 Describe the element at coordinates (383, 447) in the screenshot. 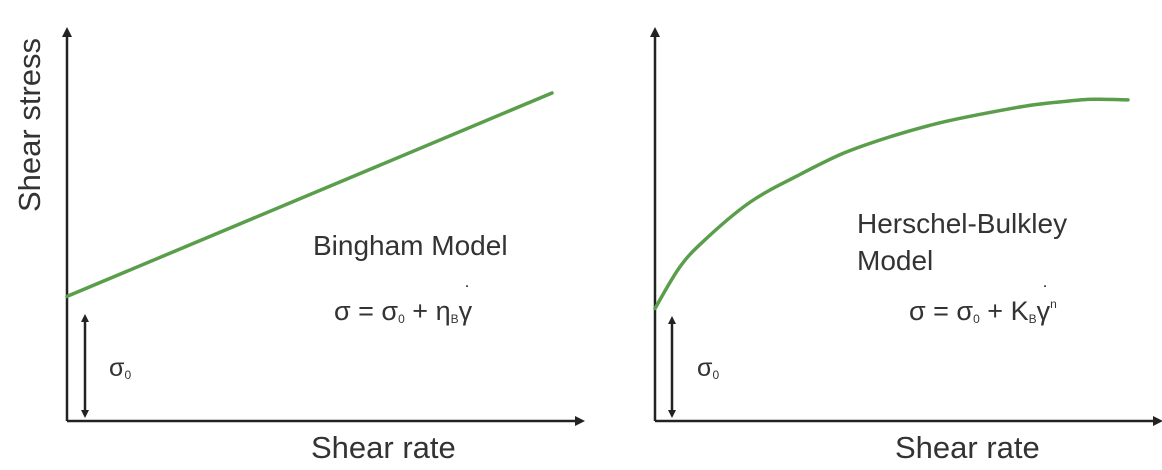

I see `bingham-x-axis-label: Shear rate` at that location.